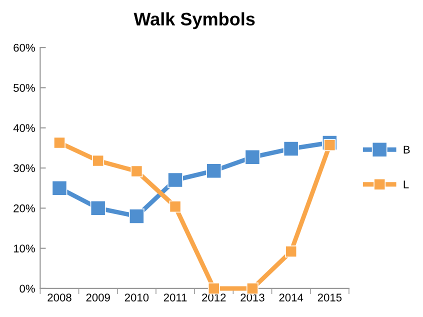 This screenshot has width=423, height=317. I want to click on x-tick-label: 2009, so click(98, 298).